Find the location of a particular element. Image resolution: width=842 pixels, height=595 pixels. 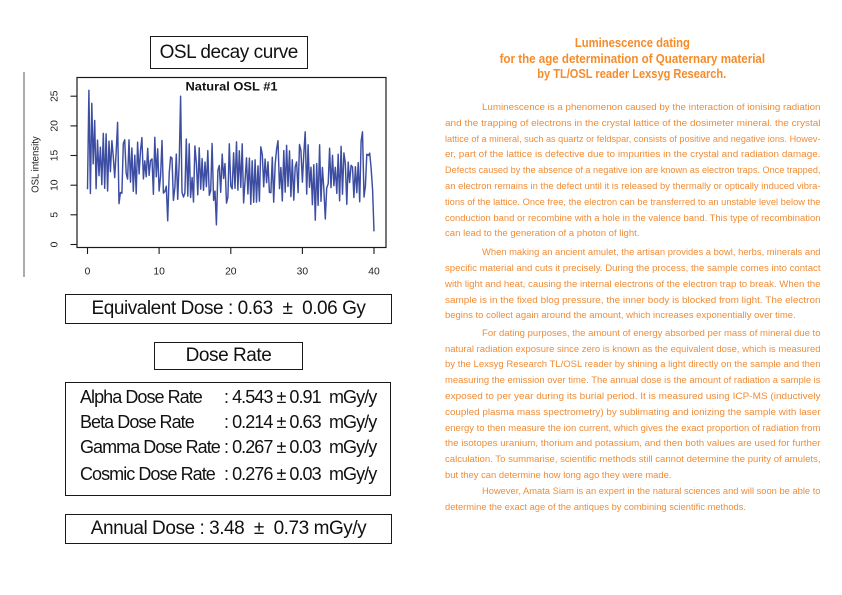

svg-text: 25 is located at coordinates (55, 96).